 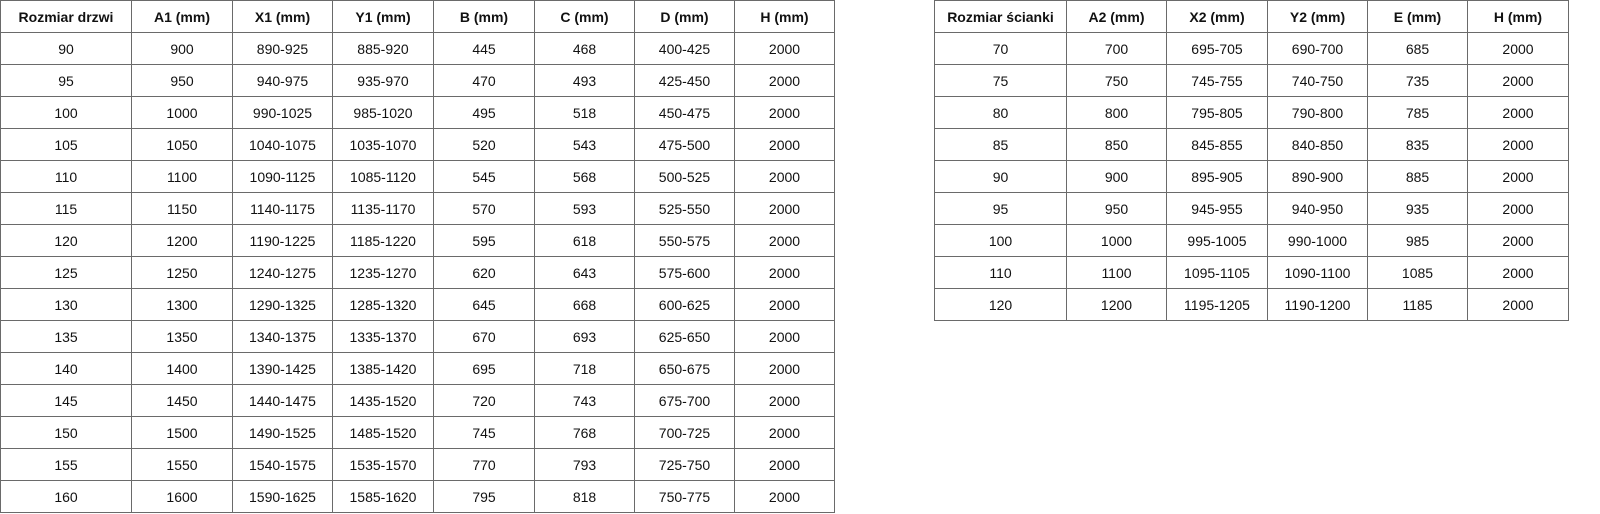 I want to click on table-cell: 768, so click(x=584, y=432).